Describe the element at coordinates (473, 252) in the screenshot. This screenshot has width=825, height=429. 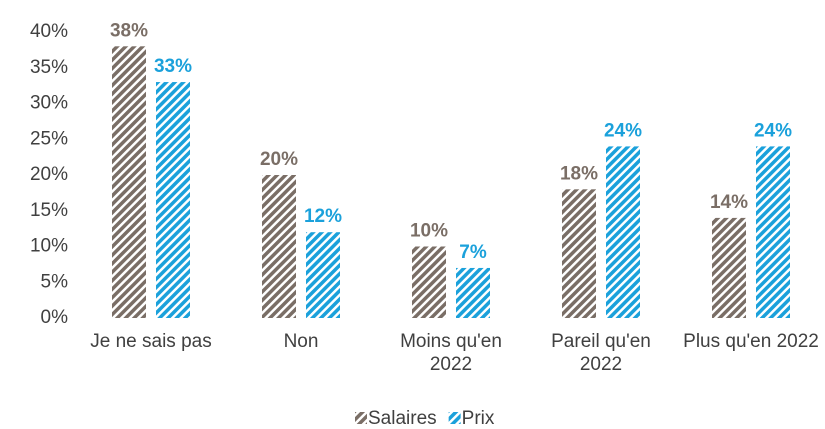
I see `value-label: 7%` at that location.